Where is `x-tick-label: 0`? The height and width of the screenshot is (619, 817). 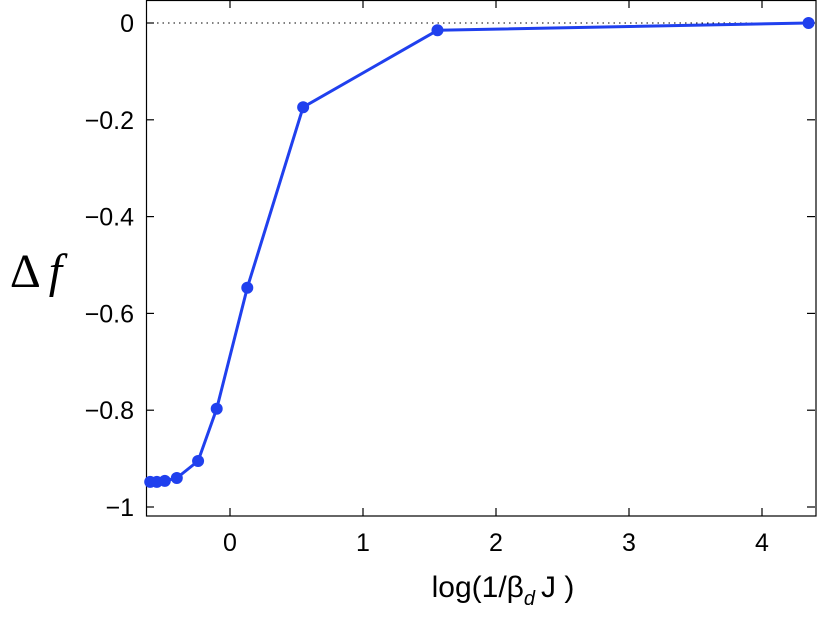
x-tick-label: 0 is located at coordinates (230, 543).